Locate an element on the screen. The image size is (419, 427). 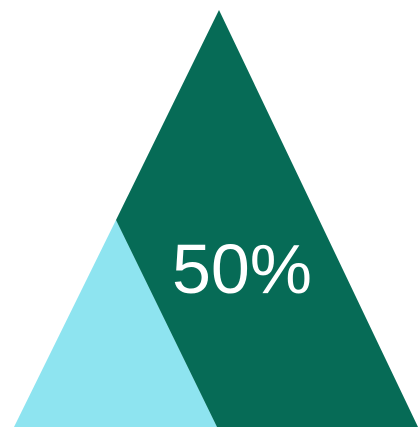
percentage-label: 50% is located at coordinates (242, 269).